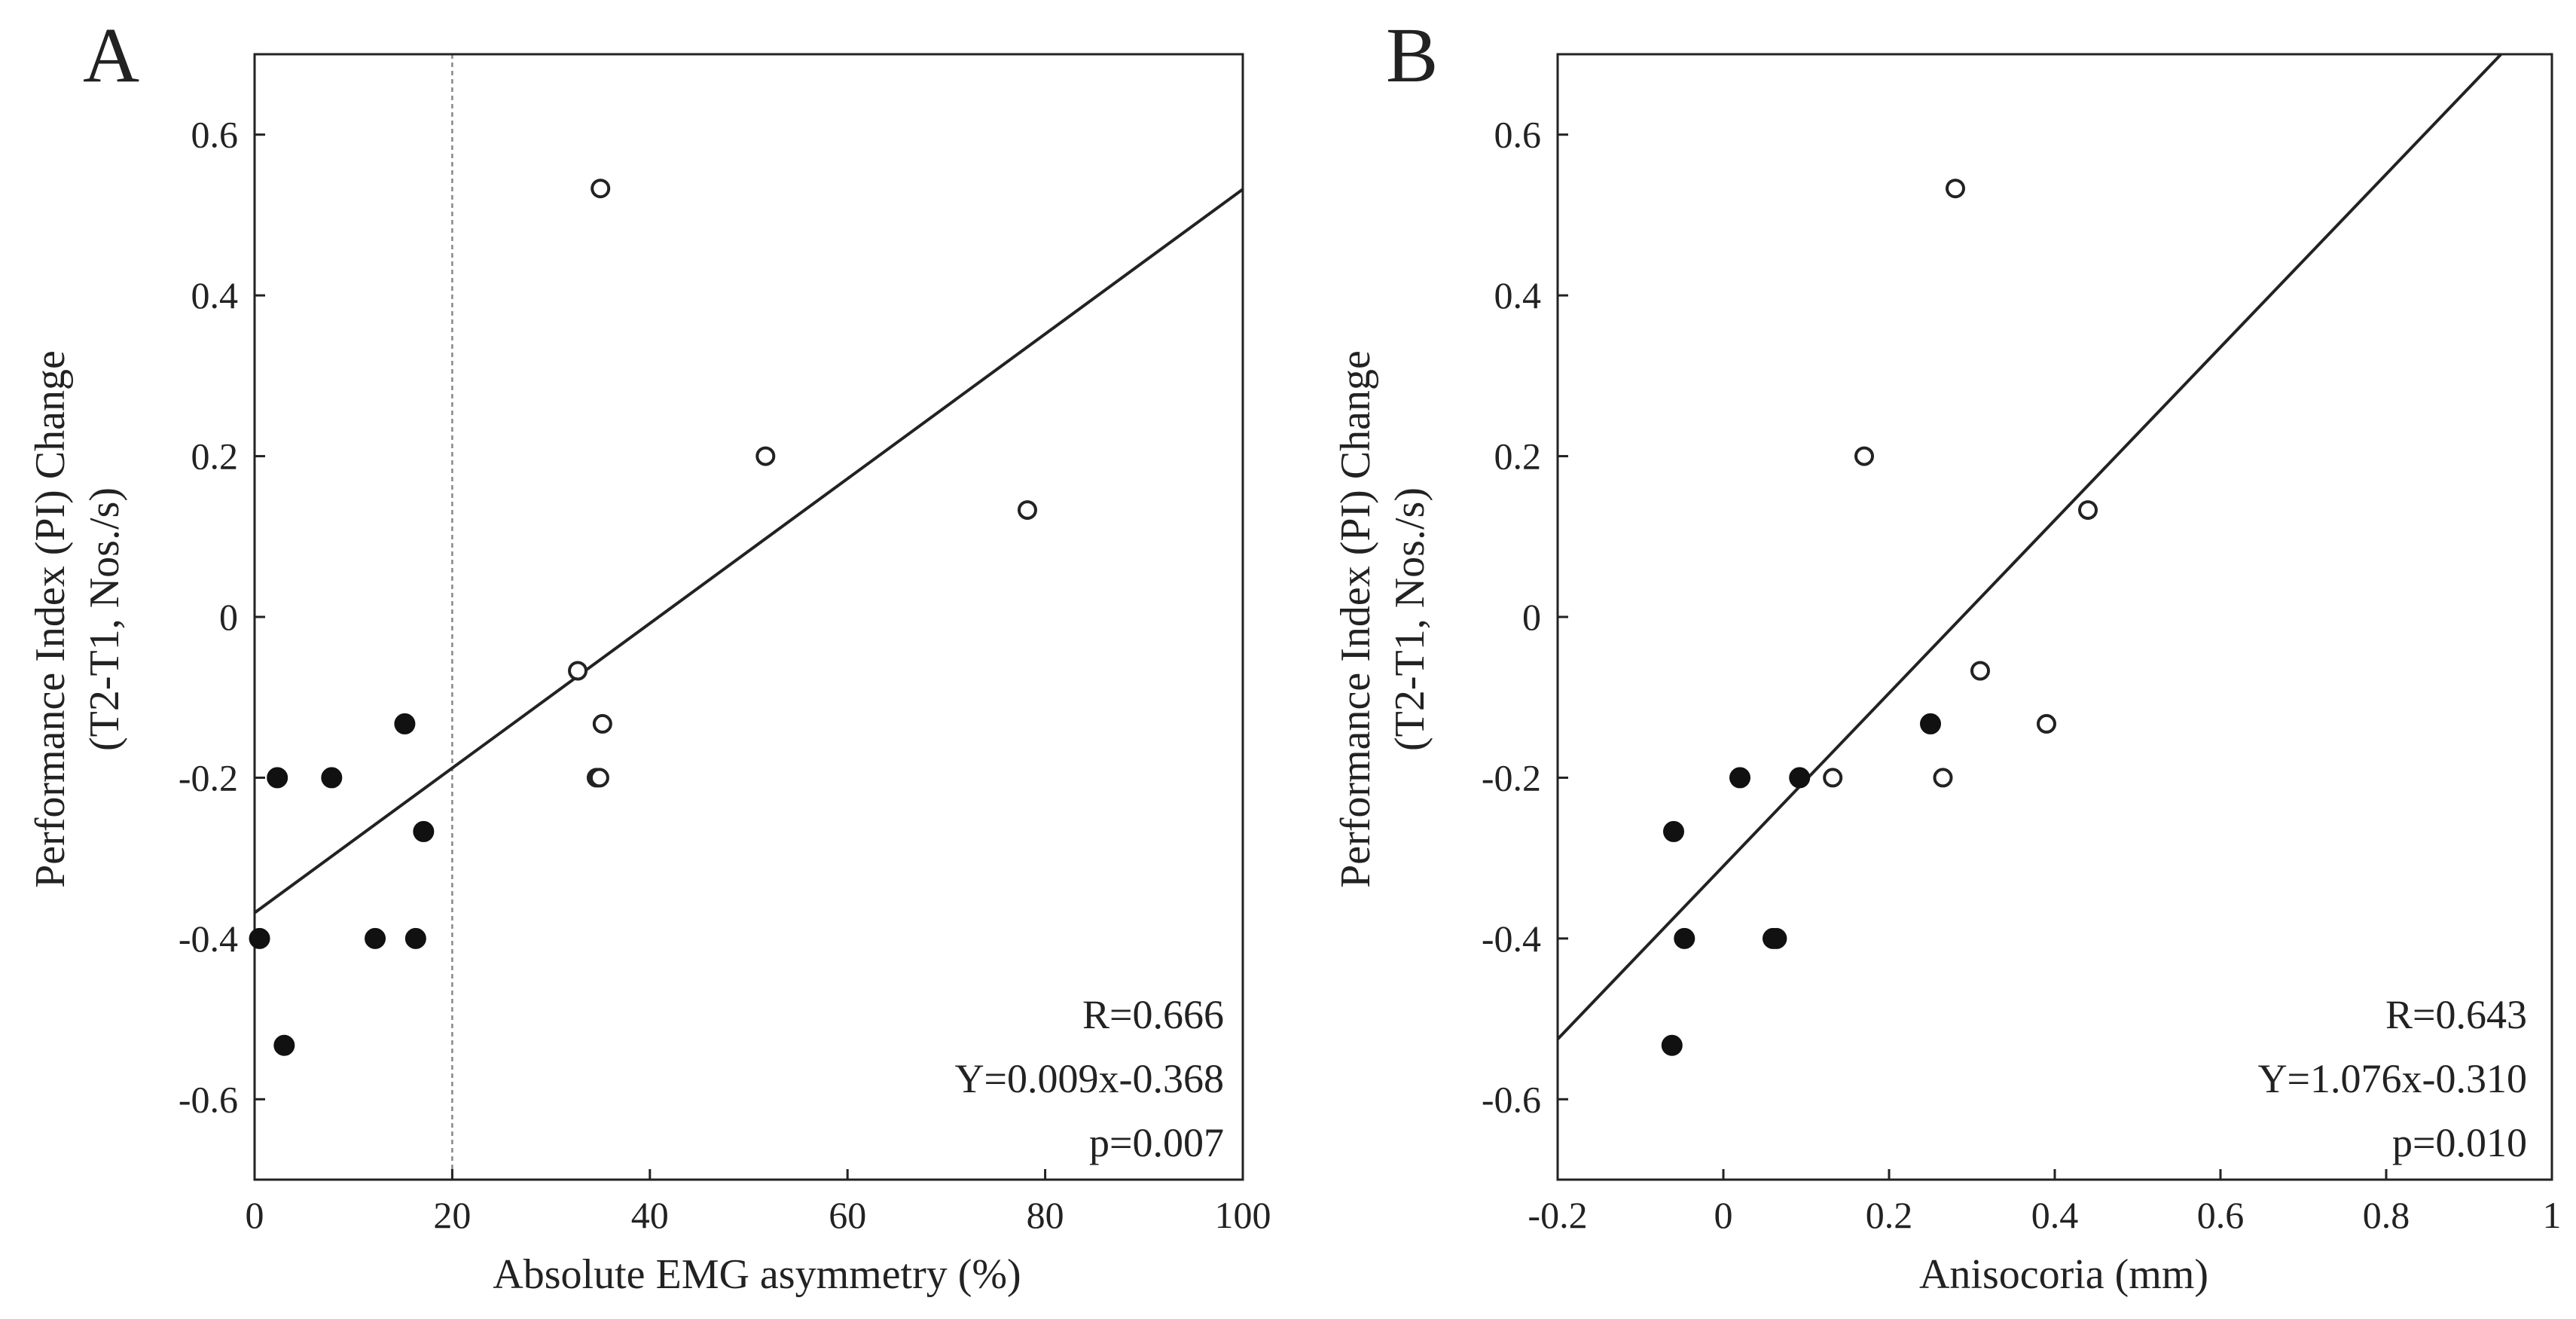  I want to click on panel-b-x-tick-label: 0.8, so click(2387, 1215).